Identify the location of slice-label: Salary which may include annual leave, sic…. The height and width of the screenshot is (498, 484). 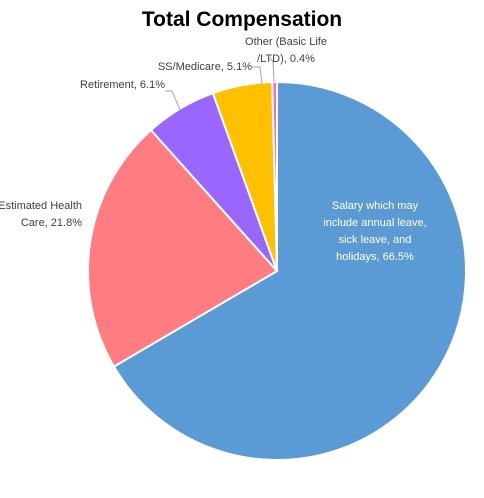
(374, 231).